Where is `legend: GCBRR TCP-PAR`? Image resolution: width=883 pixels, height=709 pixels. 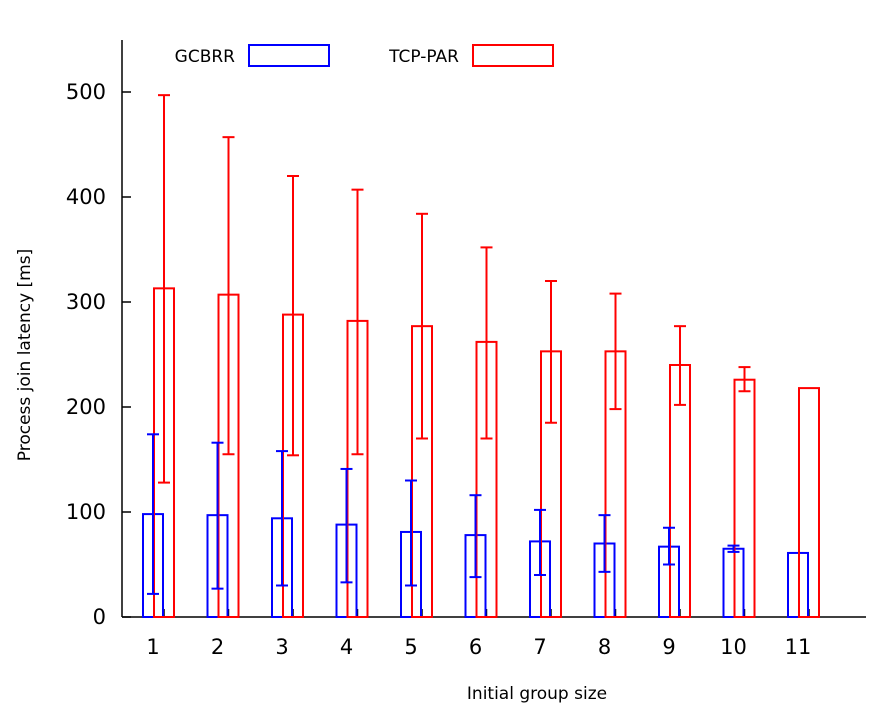 legend: GCBRR TCP-PAR is located at coordinates (364, 55).